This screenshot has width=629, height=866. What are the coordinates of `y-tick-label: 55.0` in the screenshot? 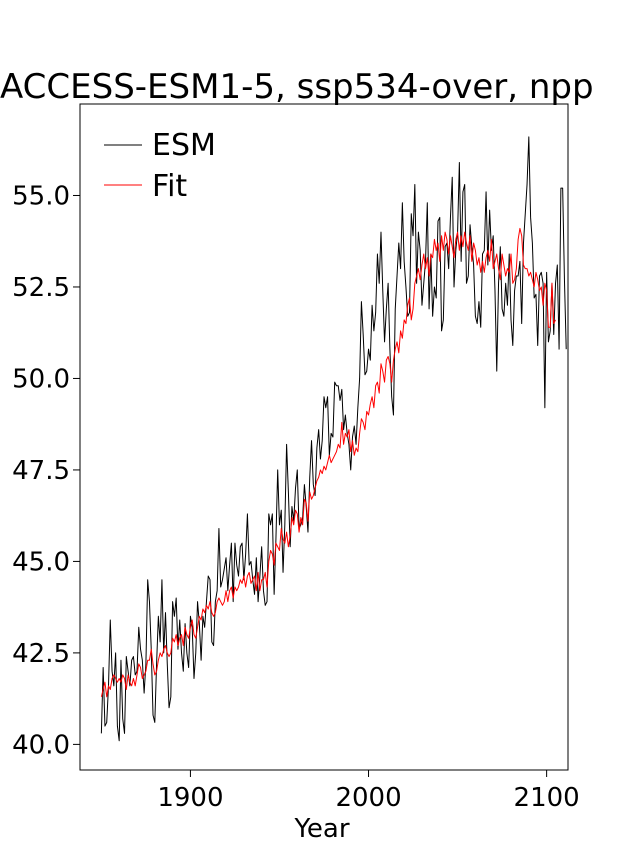 It's located at (41, 196).